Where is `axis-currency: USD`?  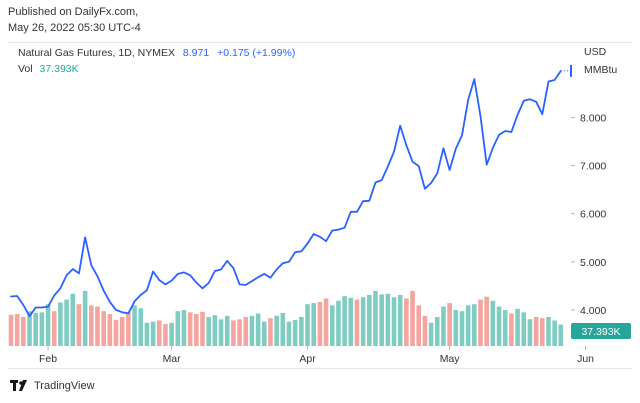 axis-currency: USD is located at coordinates (595, 52).